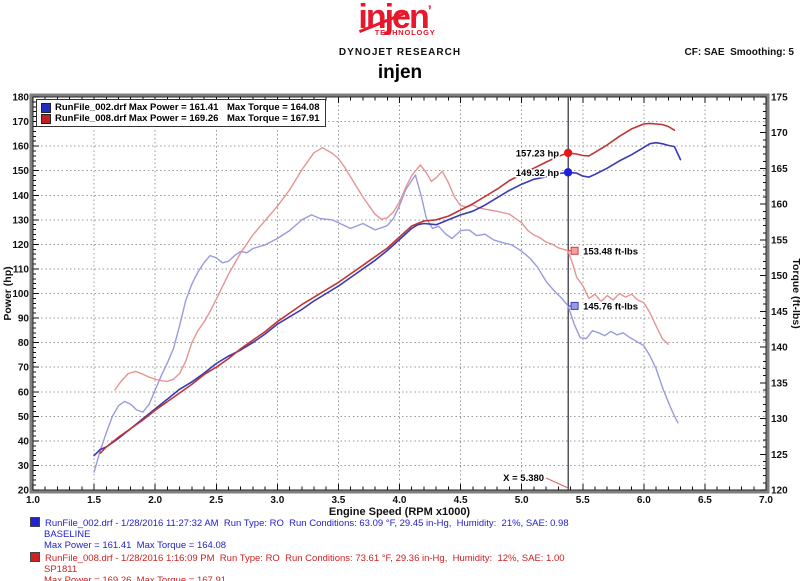 The width and height of the screenshot is (800, 581). What do you see at coordinates (461, 500) in the screenshot?
I see `x-tick-label: 4.5` at bounding box center [461, 500].